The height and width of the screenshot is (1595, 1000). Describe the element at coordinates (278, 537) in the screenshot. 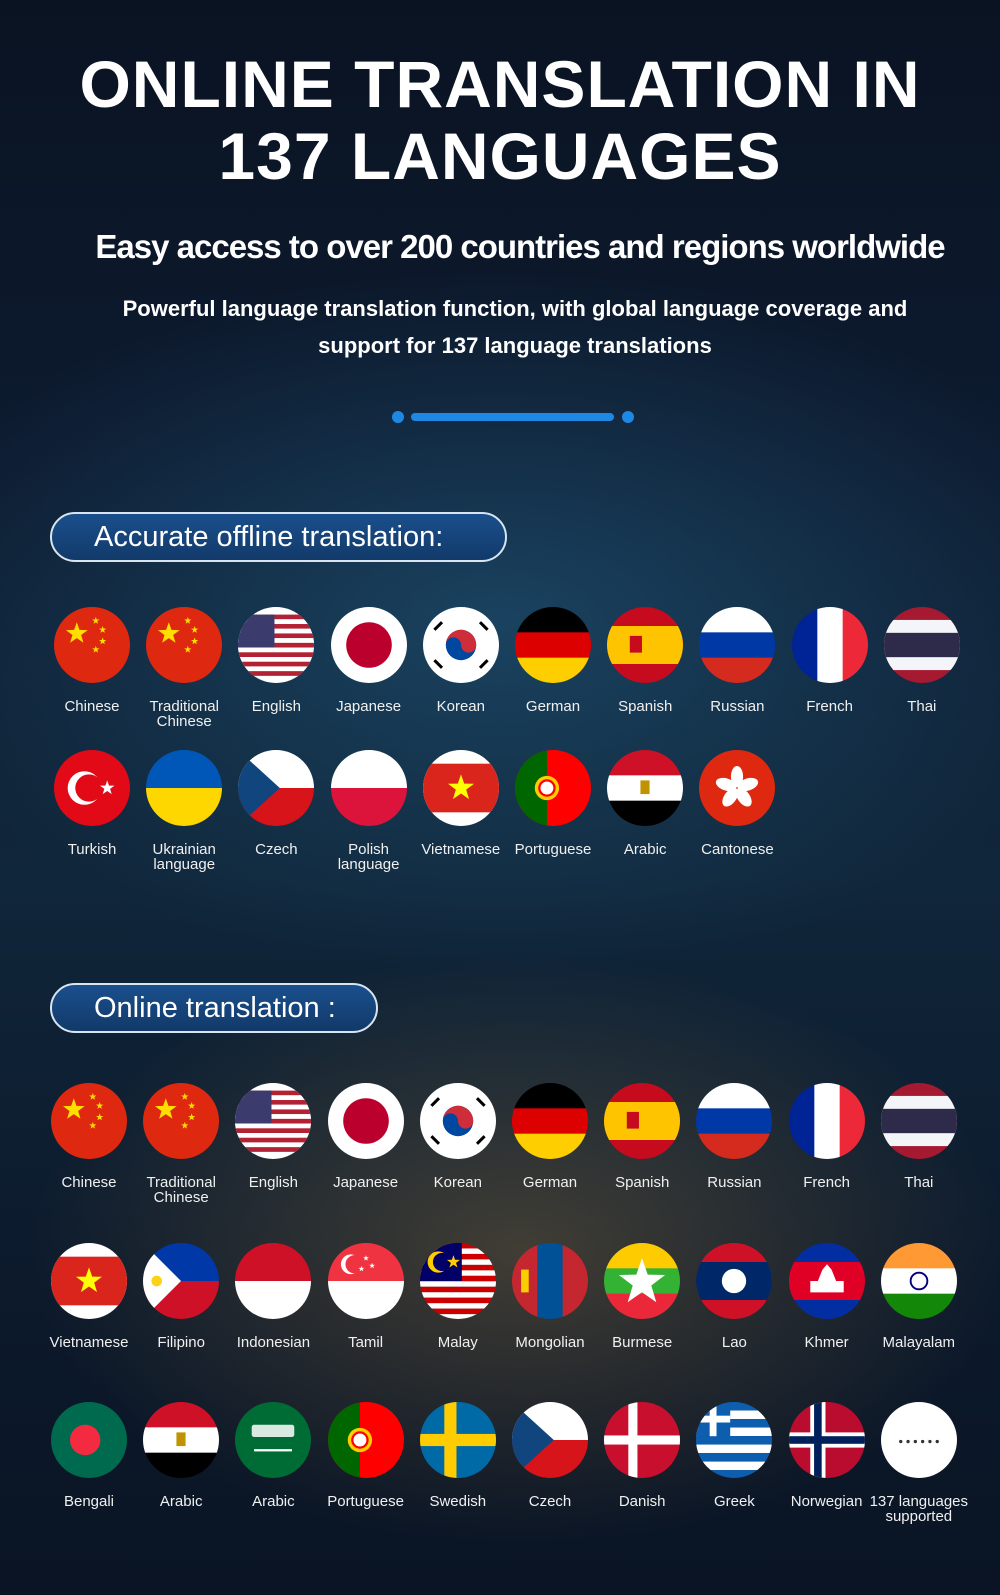

I see `section-label: Accurate offline translation:` at that location.